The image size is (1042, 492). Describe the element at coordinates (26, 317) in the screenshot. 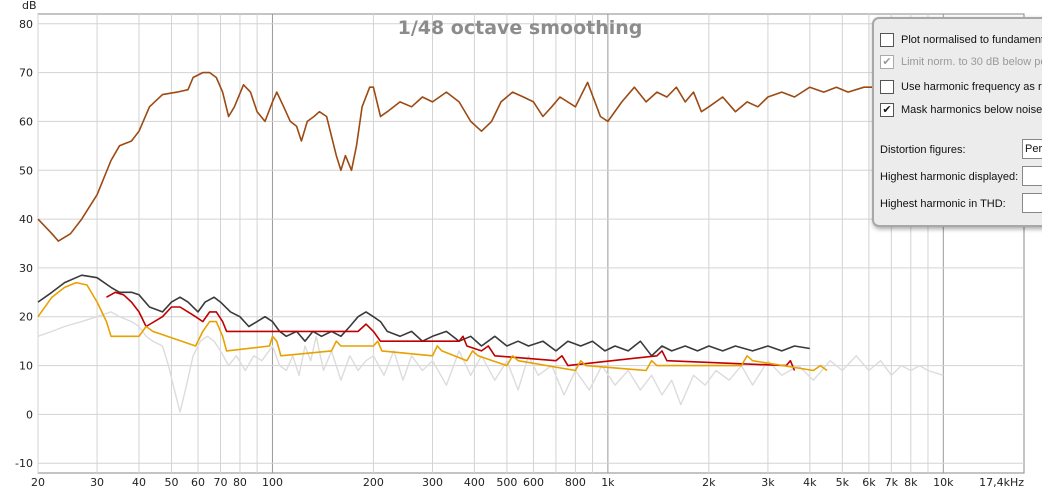

I see `y-tick-label: 20` at that location.